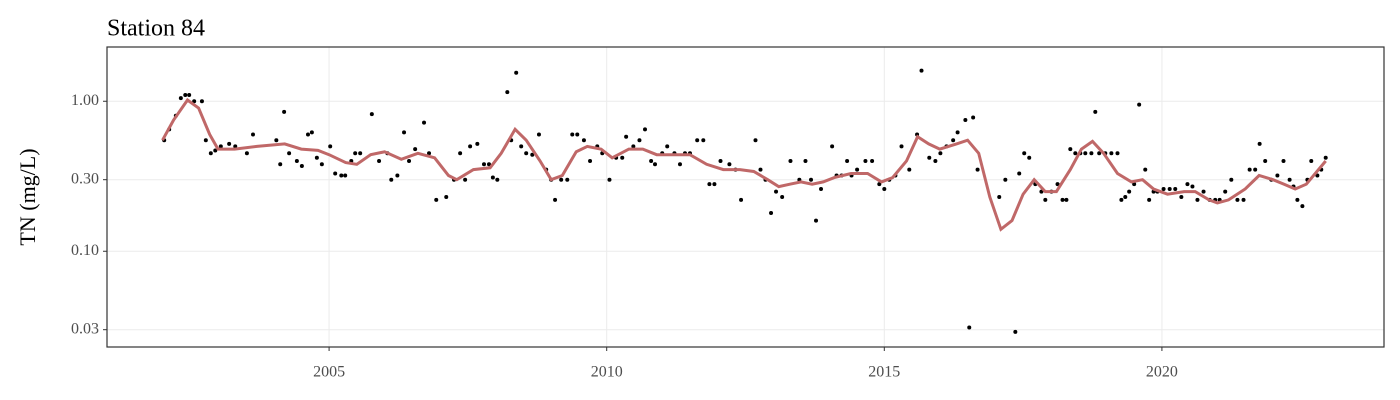  What do you see at coordinates (607, 372) in the screenshot?
I see `x-tick-label: 2010` at bounding box center [607, 372].